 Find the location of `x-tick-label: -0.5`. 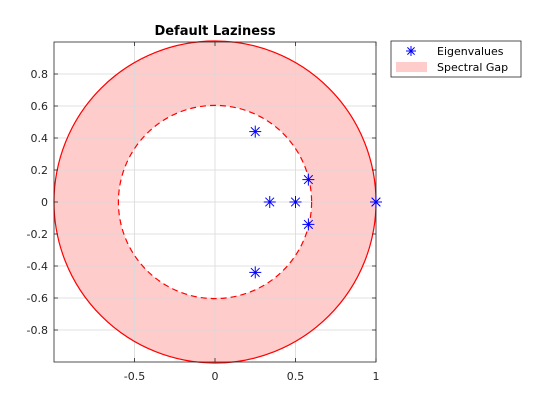

x-tick-label: -0.5 is located at coordinates (134, 376).